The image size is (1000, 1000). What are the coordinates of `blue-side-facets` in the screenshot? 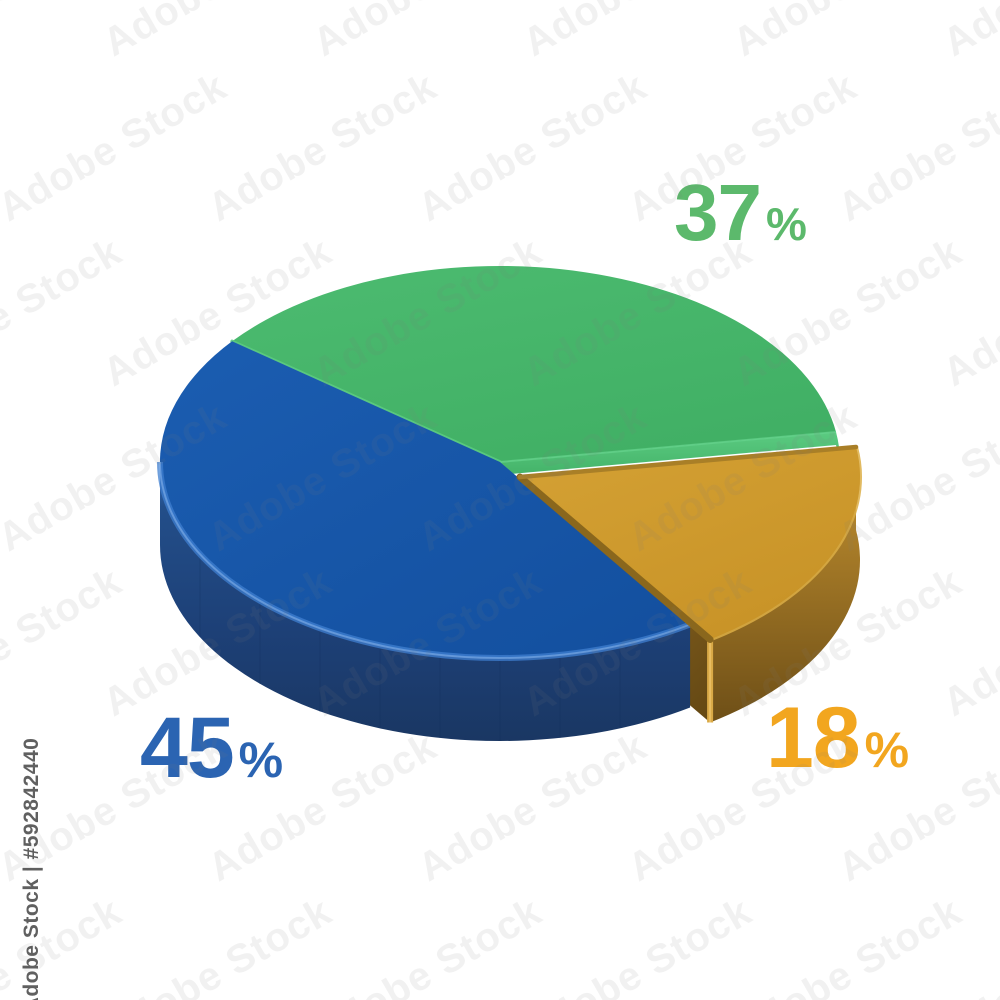 It's located at (410, 647).